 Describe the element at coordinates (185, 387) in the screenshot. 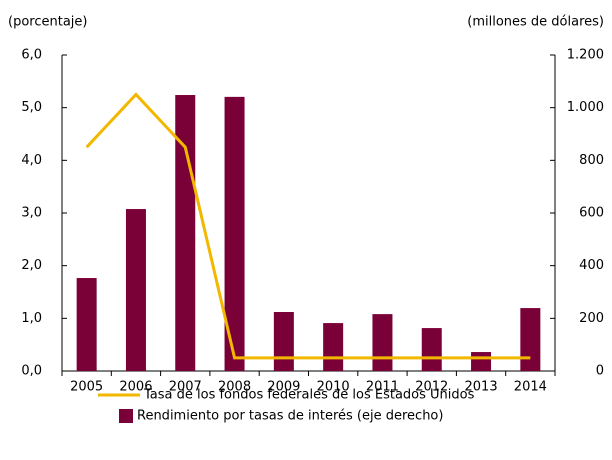

I see `x-tick-label: 2007` at that location.